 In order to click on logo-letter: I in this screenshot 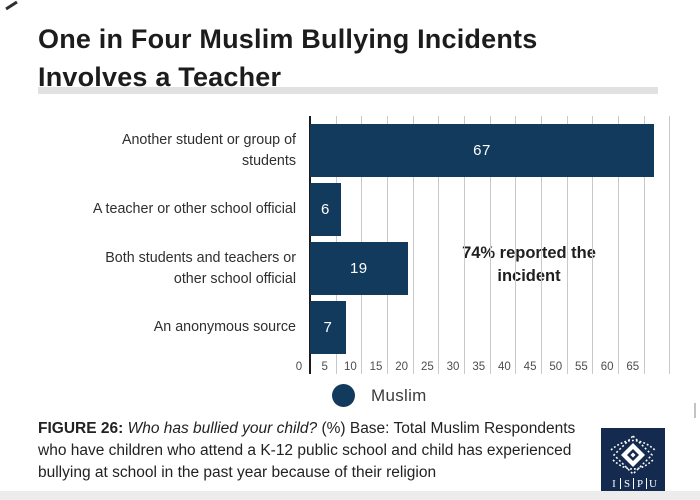, I will do `click(614, 484)`.